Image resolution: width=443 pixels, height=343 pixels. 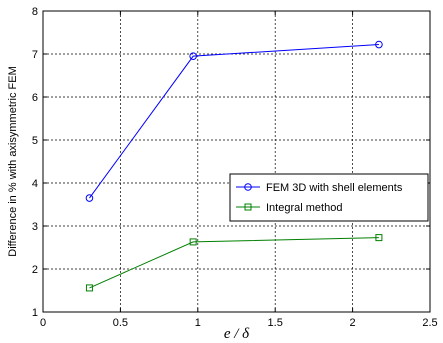 I want to click on y-axis-label: Difference in % with axisymmetric FEM, so click(x=13, y=161).